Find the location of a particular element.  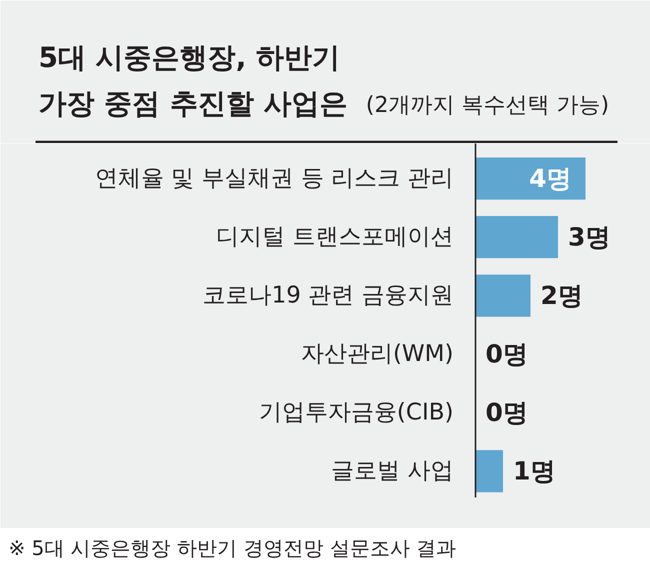

data-label: 2명 is located at coordinates (561, 295).